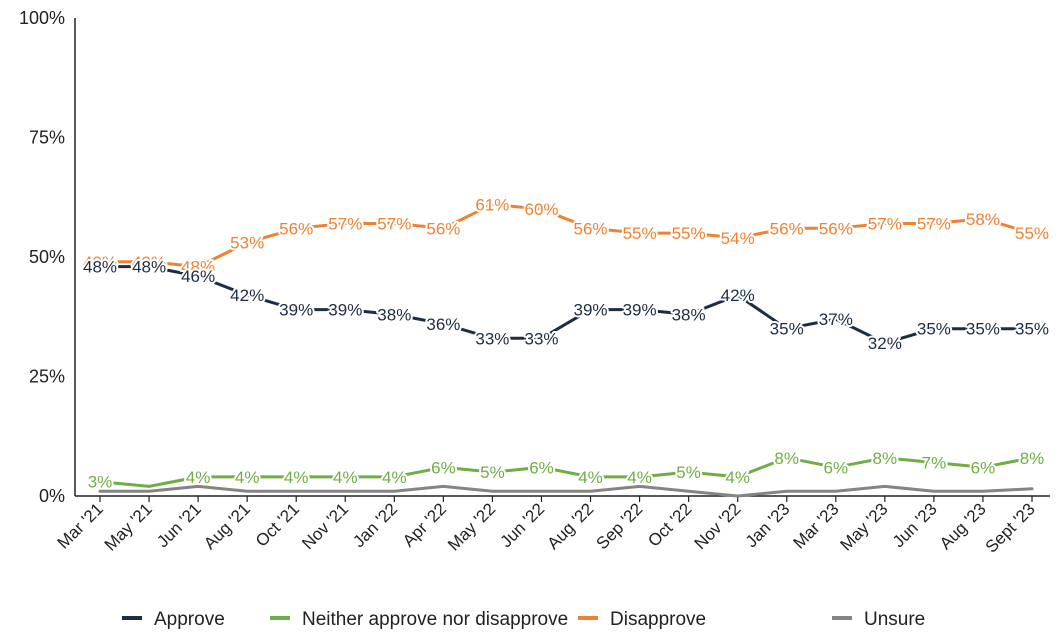  Describe the element at coordinates (424, 524) in the screenshot. I see `x-tick-label: Apr '22` at that location.